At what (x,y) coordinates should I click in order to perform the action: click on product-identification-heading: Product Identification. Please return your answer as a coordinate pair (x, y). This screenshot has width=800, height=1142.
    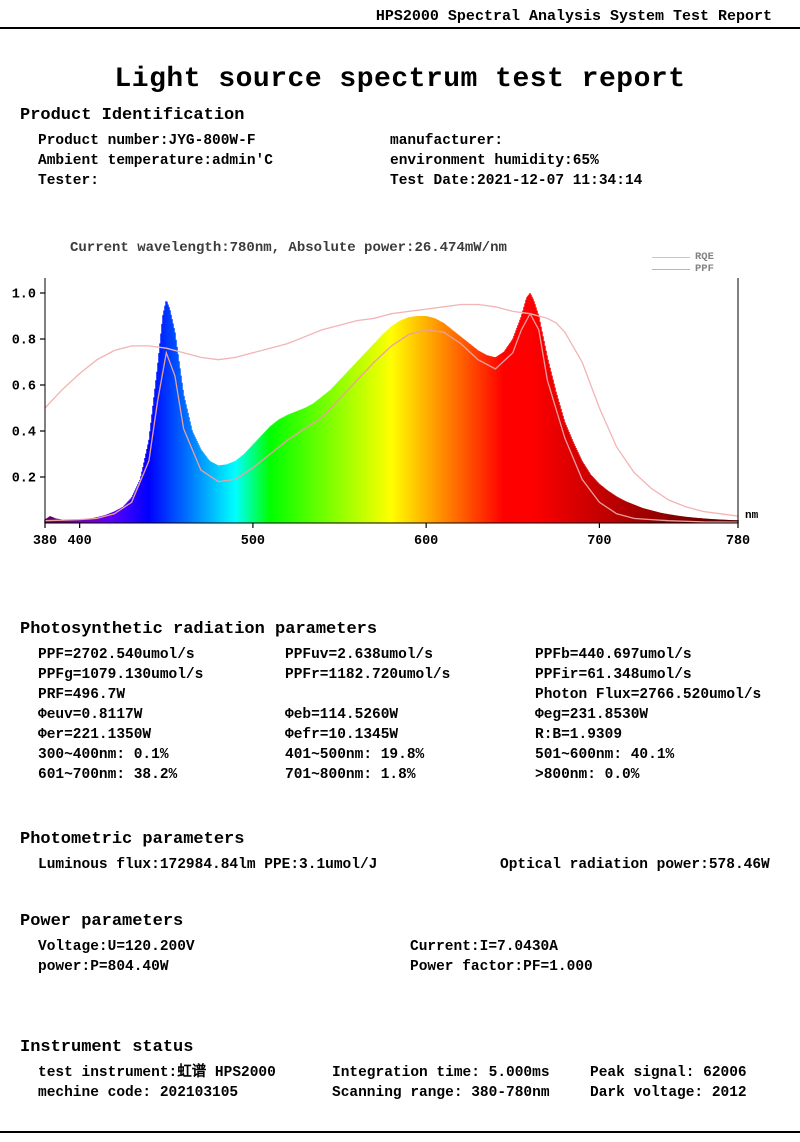
    Looking at the image, I should click on (132, 115).